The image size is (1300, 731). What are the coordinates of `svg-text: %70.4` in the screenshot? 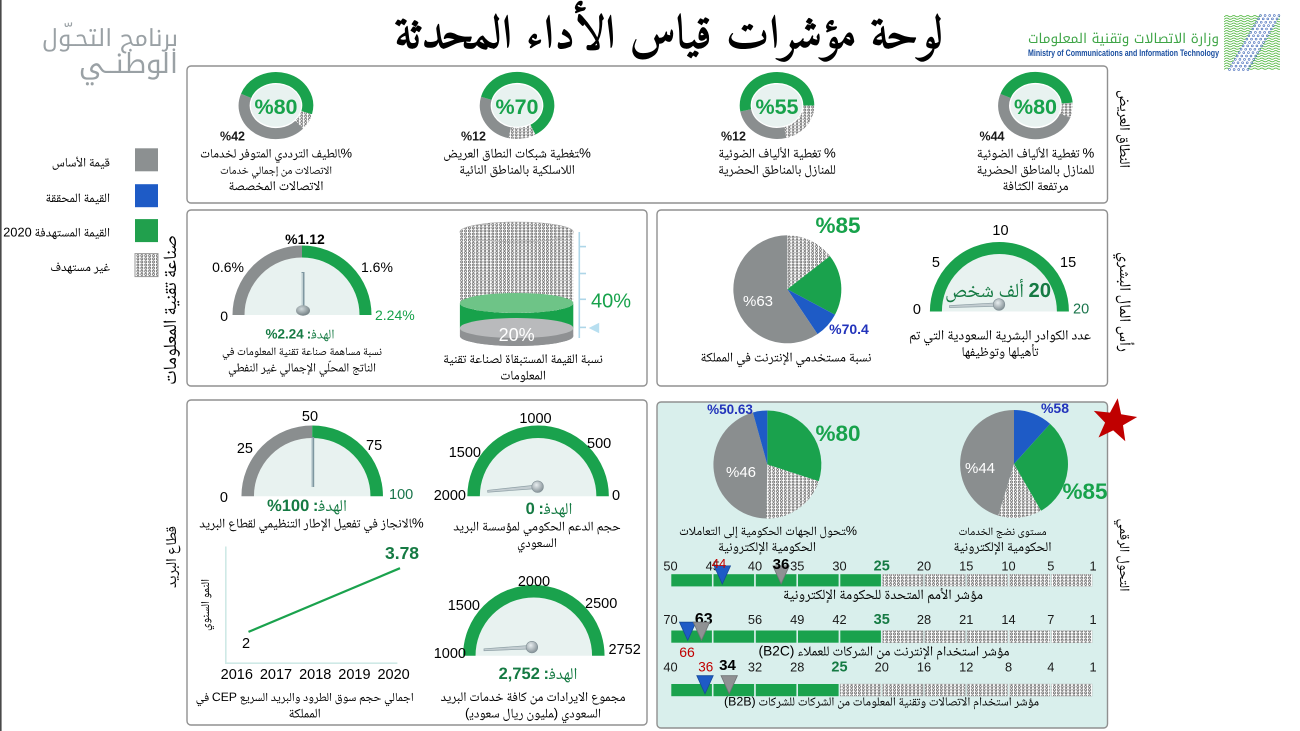 It's located at (849, 329).